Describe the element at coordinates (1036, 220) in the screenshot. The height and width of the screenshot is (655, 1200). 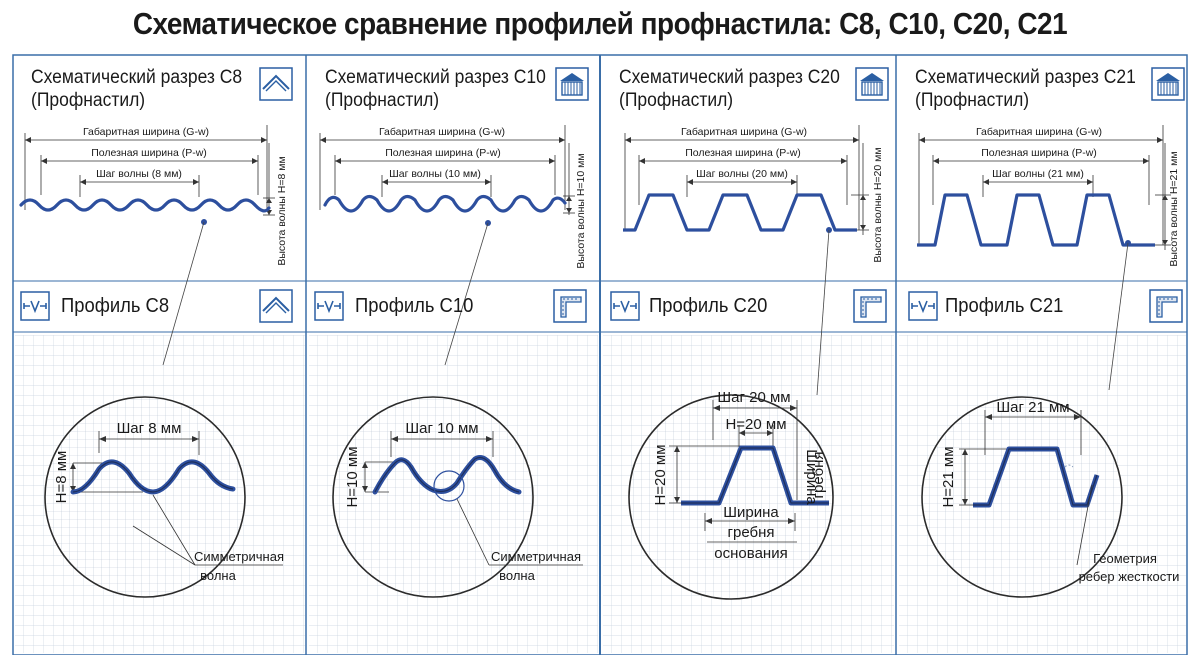
I see `c21-sheet-trapezoid` at that location.